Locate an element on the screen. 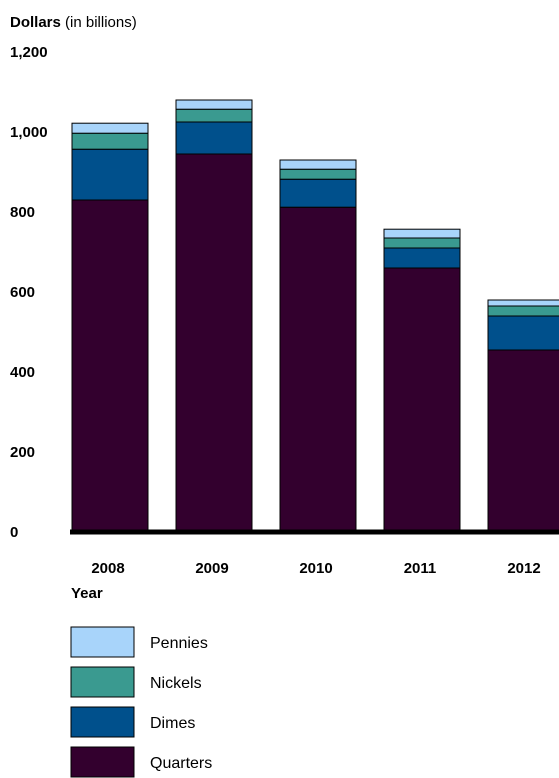 The height and width of the screenshot is (778, 559). bar-segment-pennies-2008 is located at coordinates (110, 128).